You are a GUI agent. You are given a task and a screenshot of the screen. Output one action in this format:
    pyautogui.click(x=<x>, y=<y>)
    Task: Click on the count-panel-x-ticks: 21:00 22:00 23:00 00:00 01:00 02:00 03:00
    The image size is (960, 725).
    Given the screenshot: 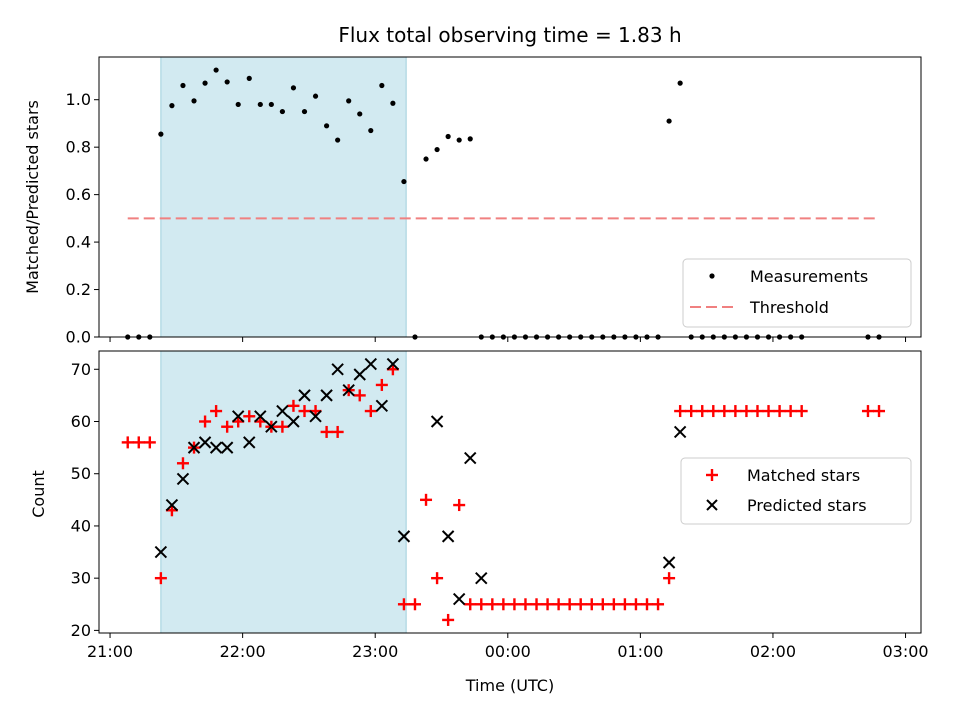 What is the action you would take?
    pyautogui.click(x=508, y=647)
    